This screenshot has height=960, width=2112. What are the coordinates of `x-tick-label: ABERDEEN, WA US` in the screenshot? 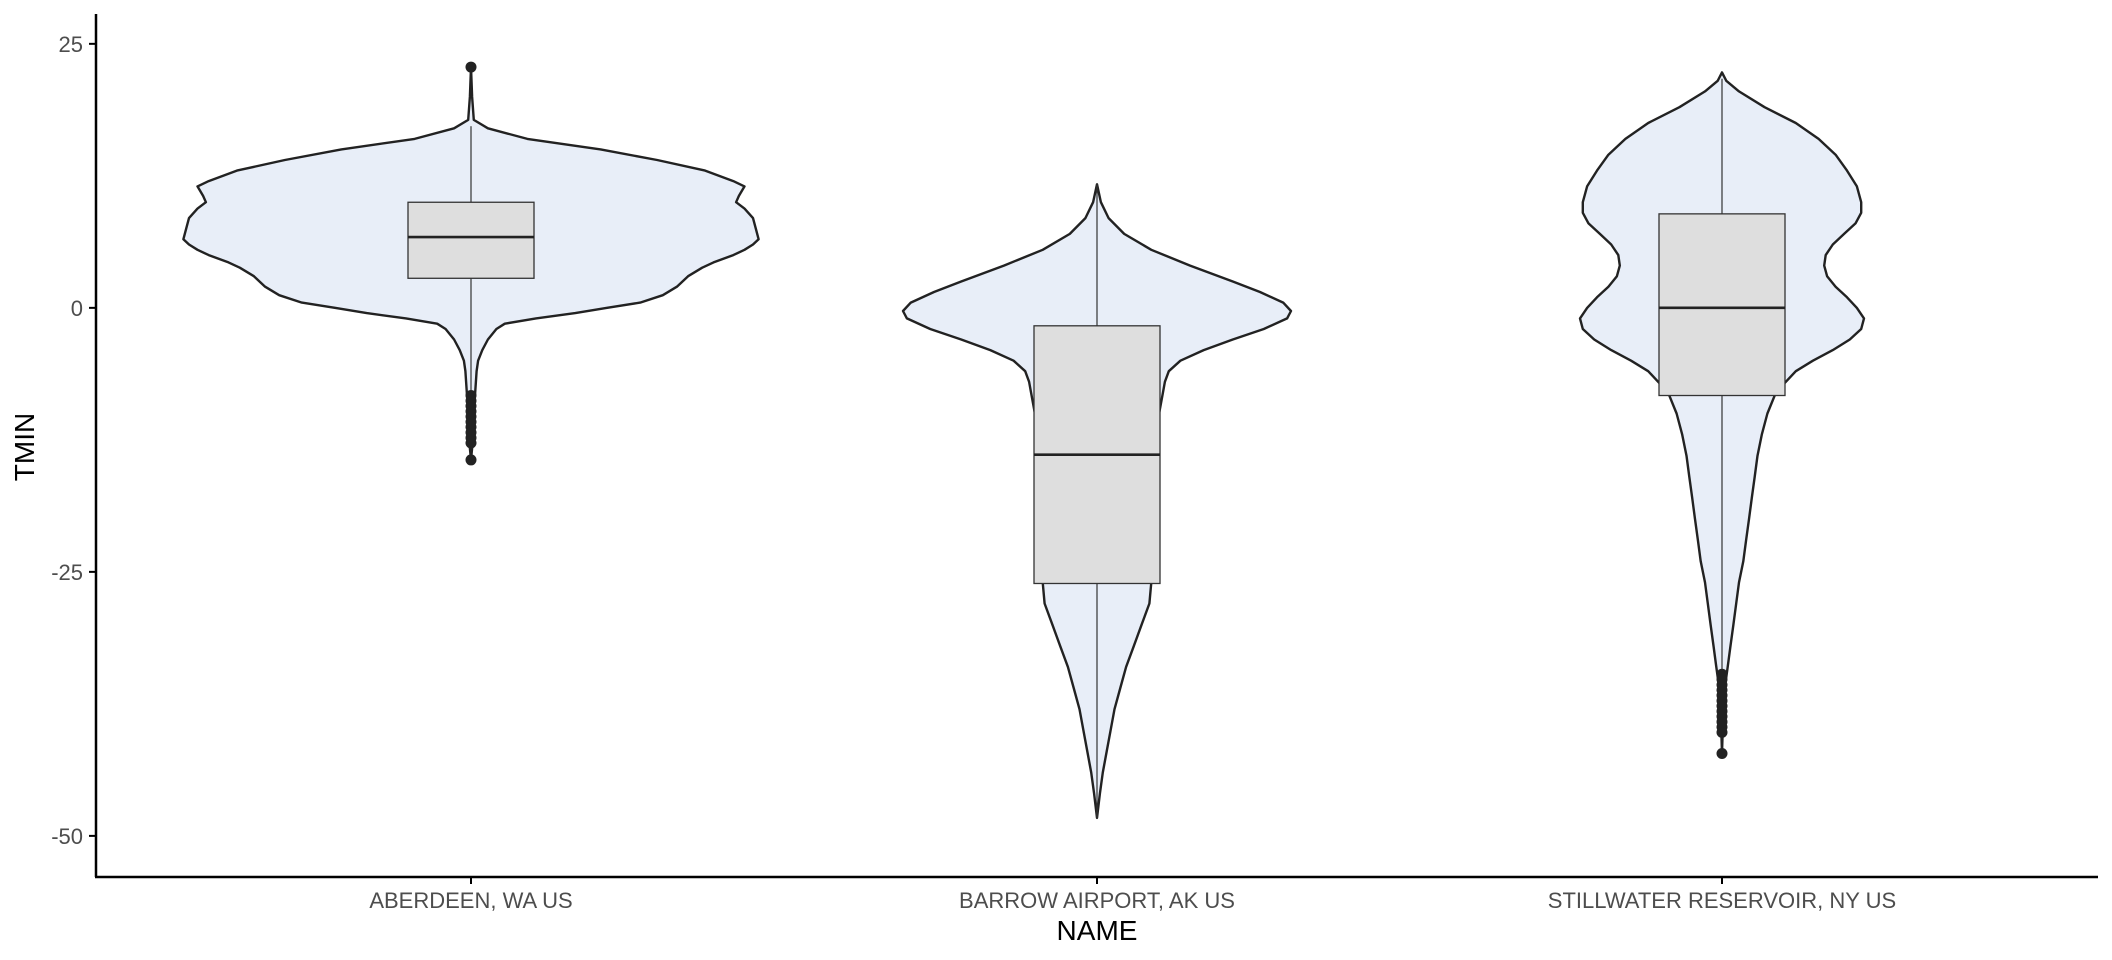 It's located at (470, 900).